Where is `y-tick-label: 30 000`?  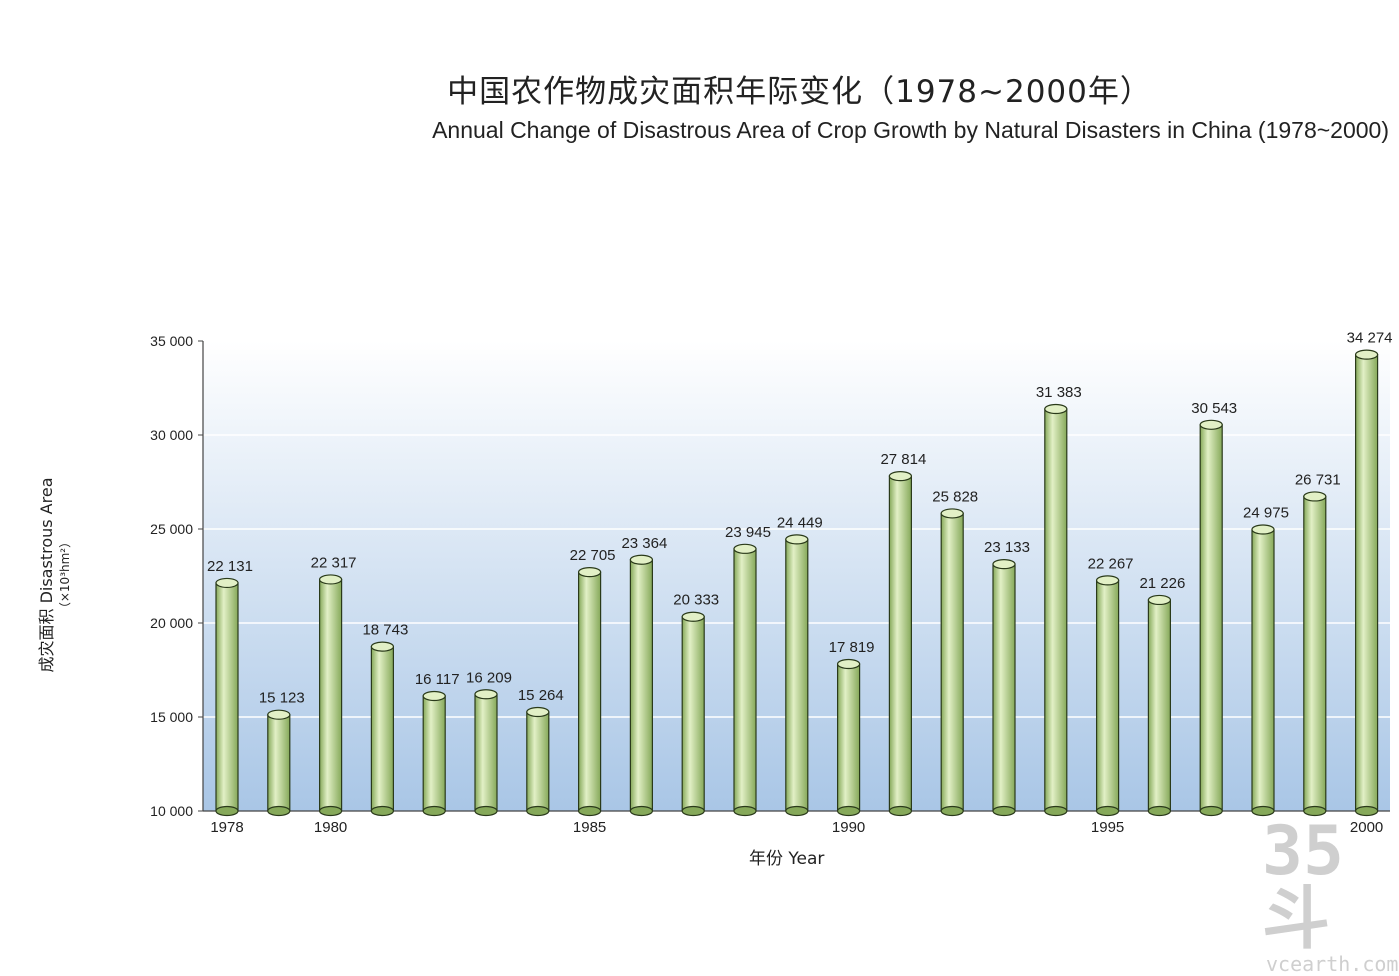 y-tick-label: 30 000 is located at coordinates (171, 435).